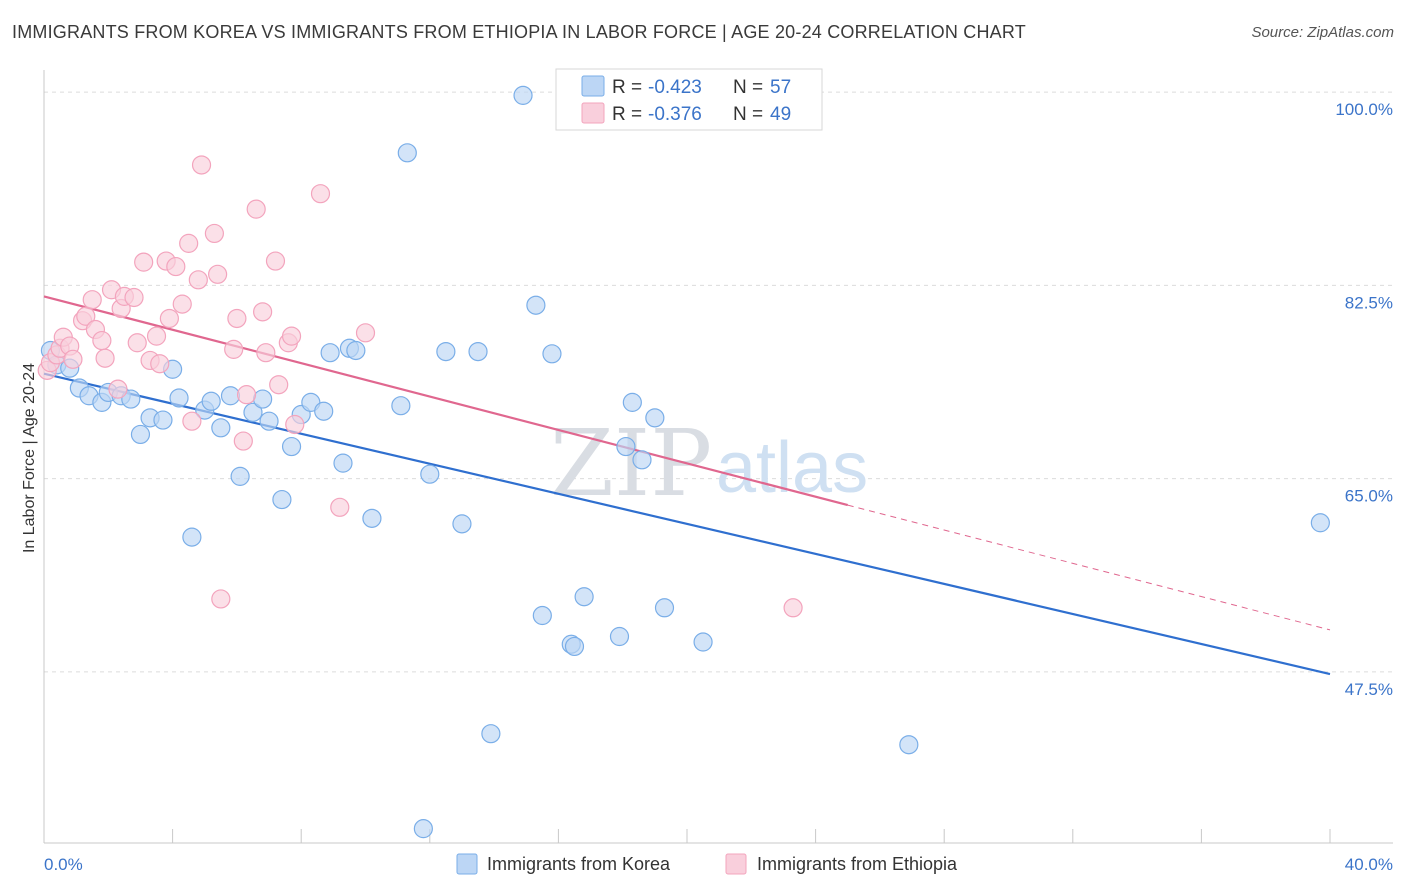 This screenshot has width=1406, height=892. What do you see at coordinates (1089, 567) in the screenshot?
I see `ethiopia-trend-extension` at bounding box center [1089, 567].